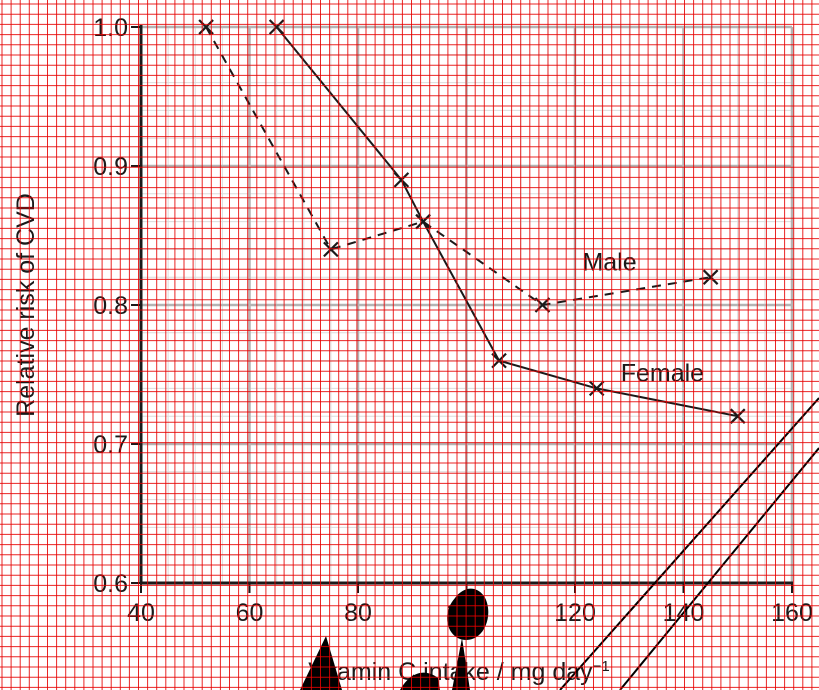 The image size is (819, 690). What do you see at coordinates (609, 262) in the screenshot?
I see `series-label-male: Male` at bounding box center [609, 262].